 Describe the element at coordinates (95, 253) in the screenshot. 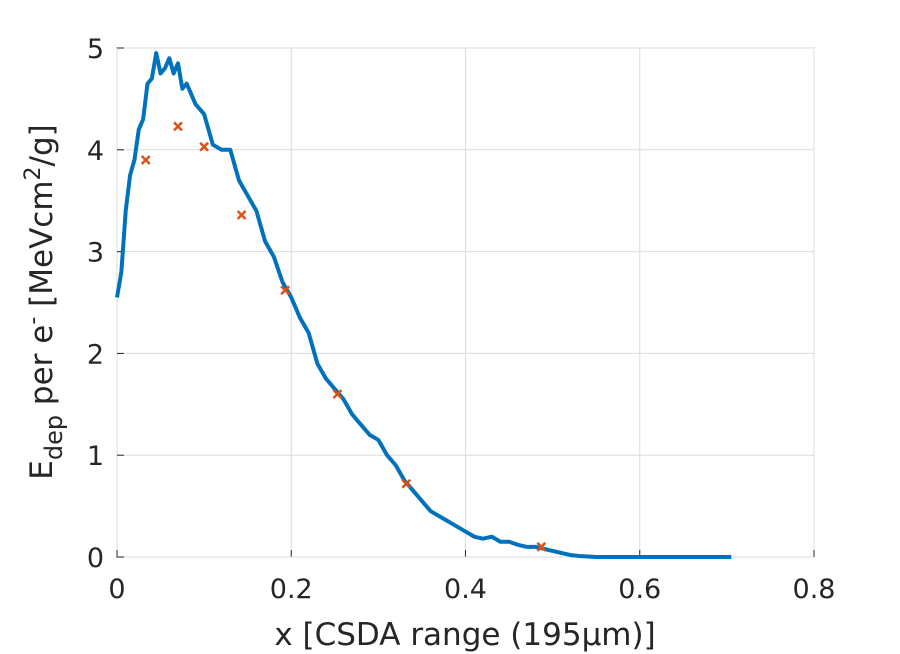

I see `y-tick-label: 3` at that location.